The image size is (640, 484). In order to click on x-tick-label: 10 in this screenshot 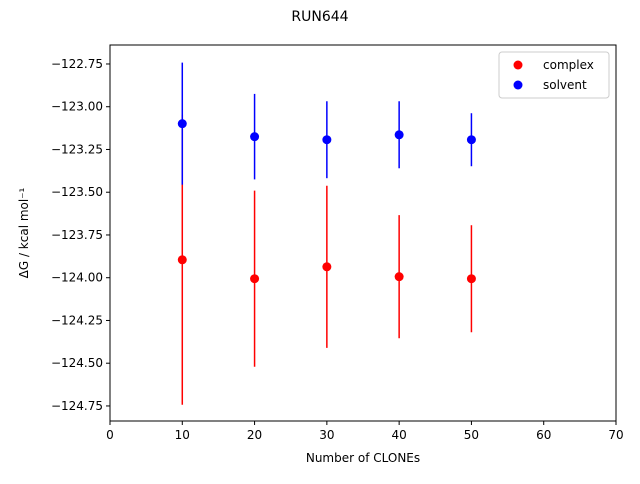, I will do `click(182, 435)`.